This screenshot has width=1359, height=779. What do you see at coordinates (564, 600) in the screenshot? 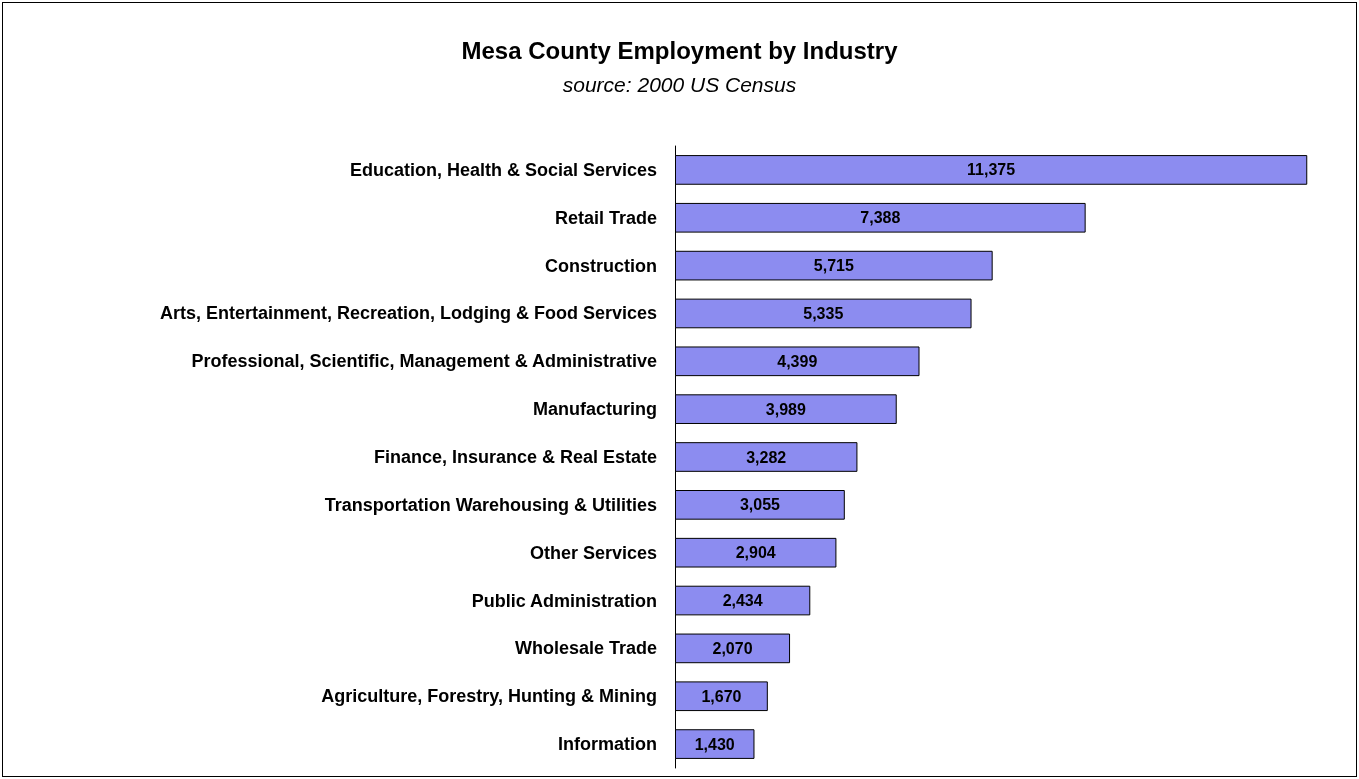
I see `y-tick-label: Public Administration` at bounding box center [564, 600].